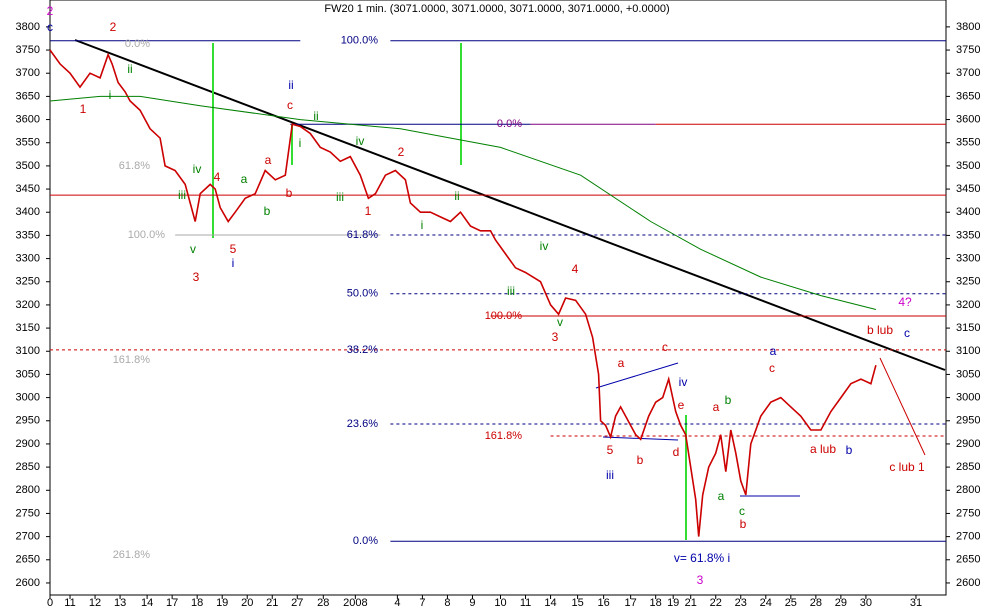  Describe the element at coordinates (791, 602) in the screenshot. I see `x-tick-label: 25` at that location.